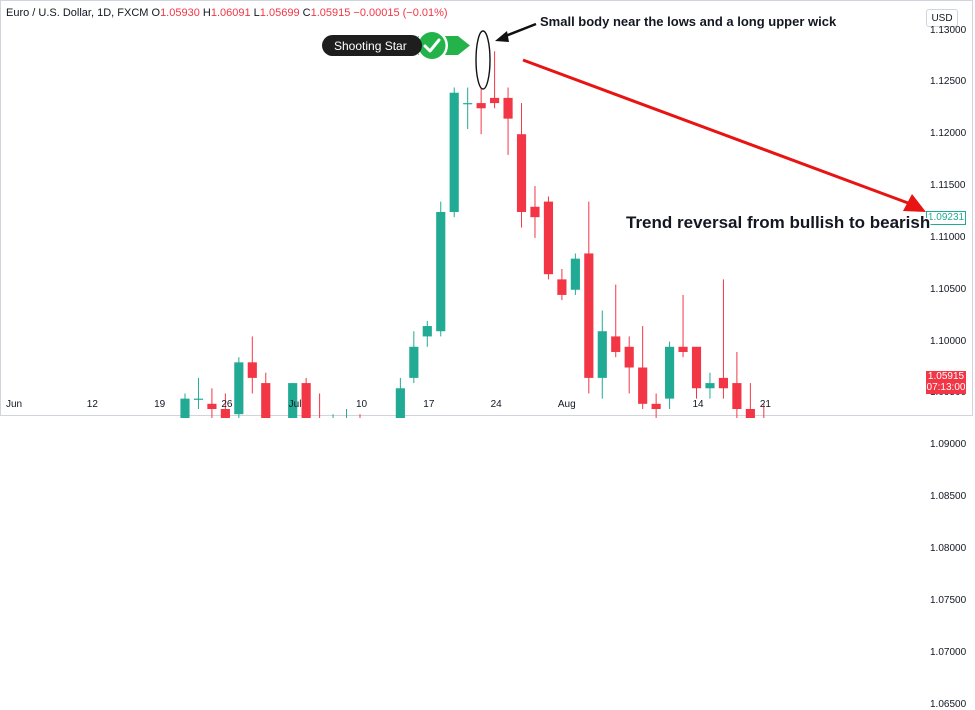 The height and width of the screenshot is (710, 975). What do you see at coordinates (230, 13) in the screenshot?
I see `high-value: 1.06091` at bounding box center [230, 13].